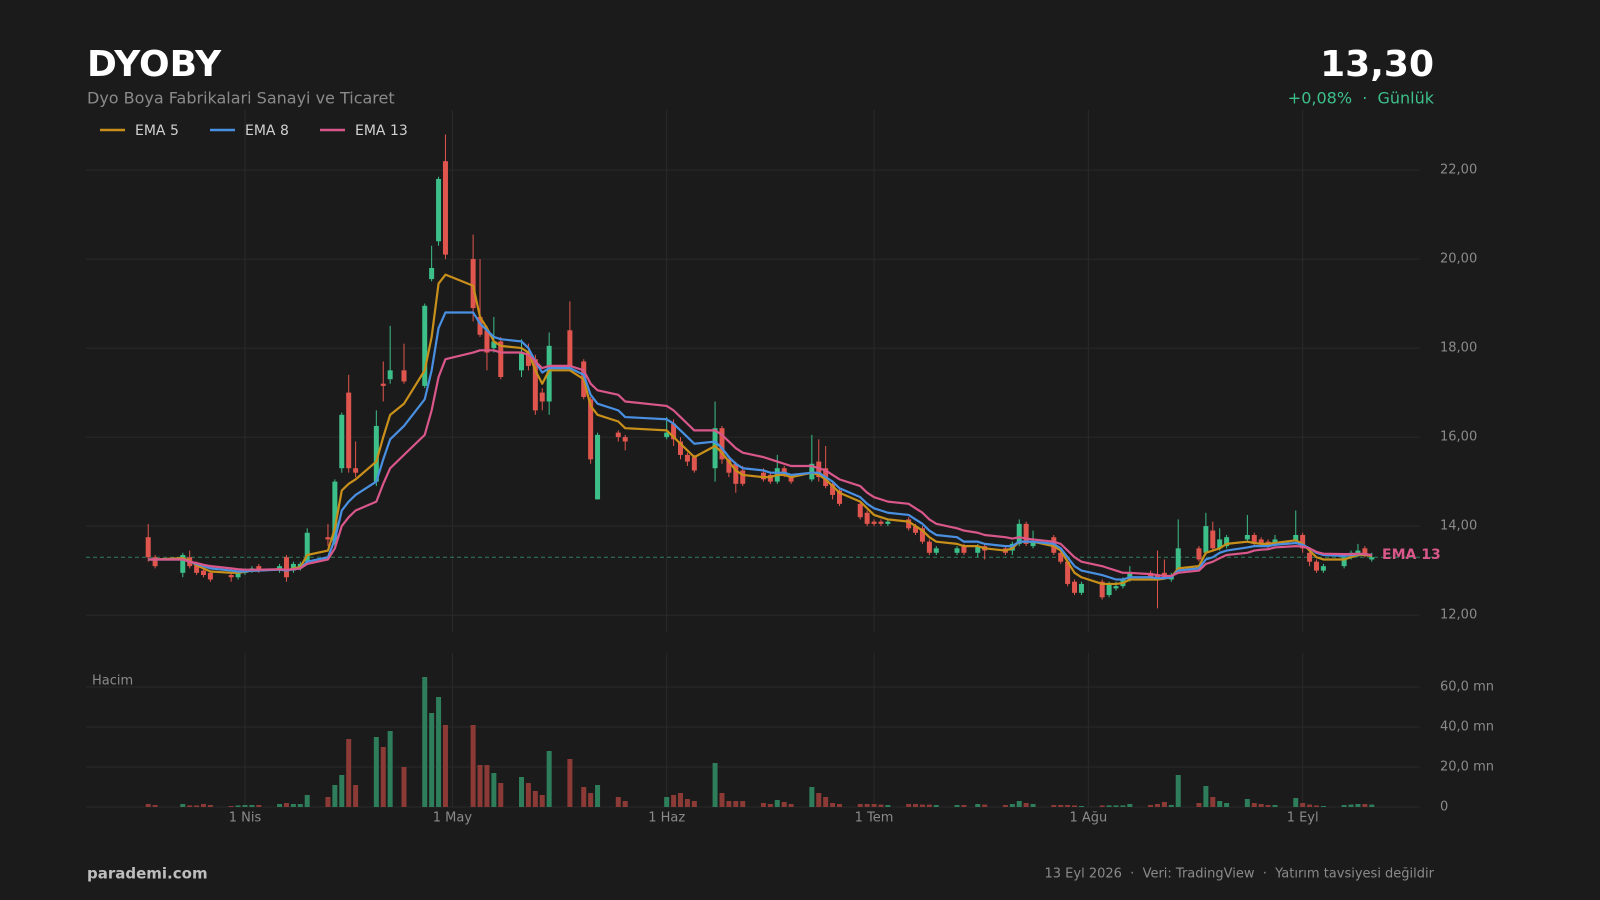 Image resolution: width=1600 pixels, height=900 pixels. I want to click on y-tick-label: 20,00, so click(1458, 259).